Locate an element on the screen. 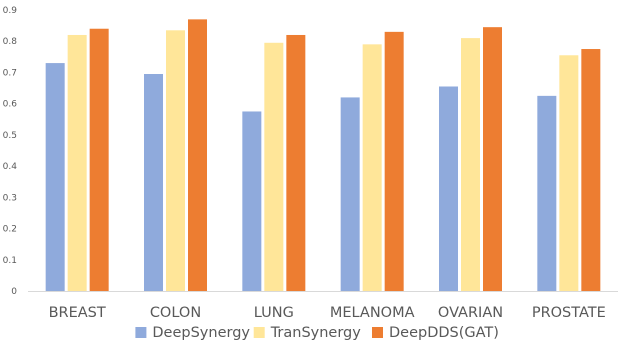  bar-deepsynergy-prostate is located at coordinates (547, 193).